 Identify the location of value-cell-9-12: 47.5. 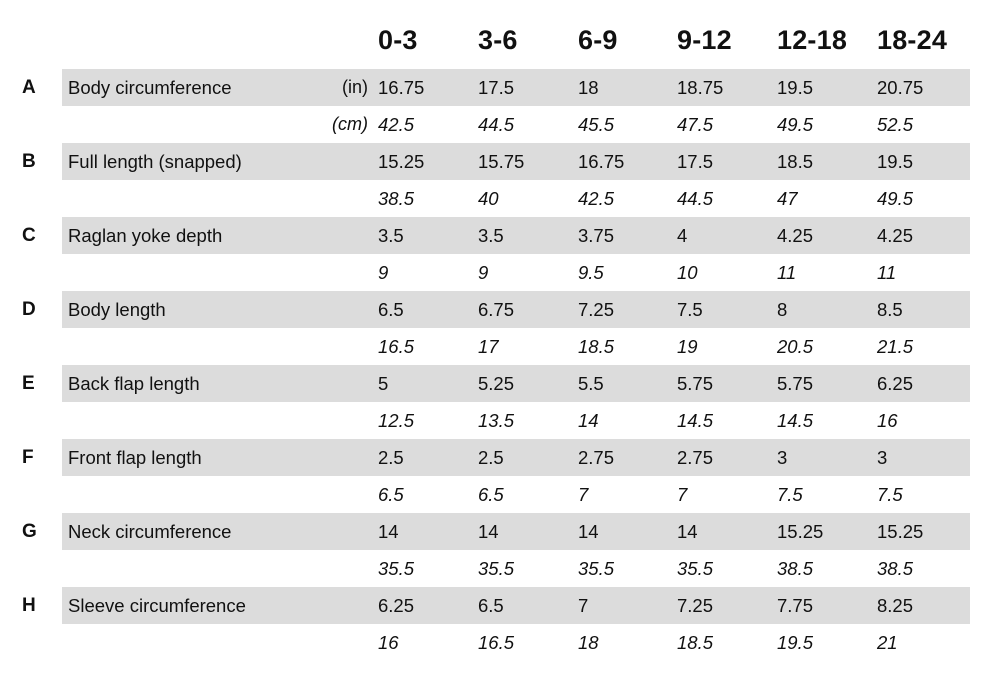
(695, 124).